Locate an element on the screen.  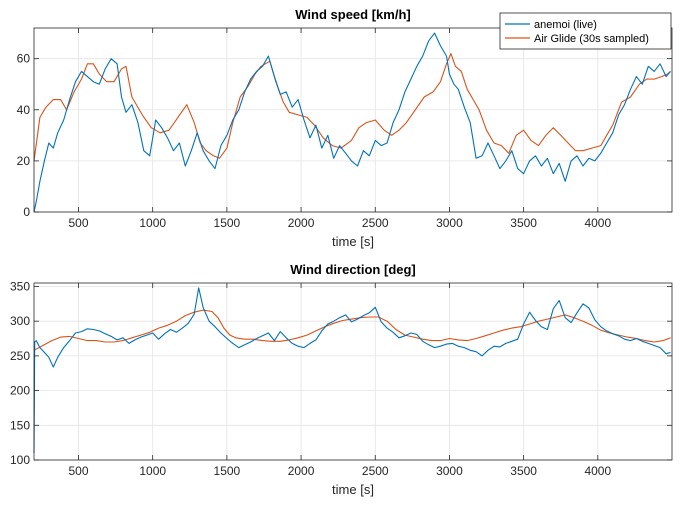
legend-box is located at coordinates (585, 31).